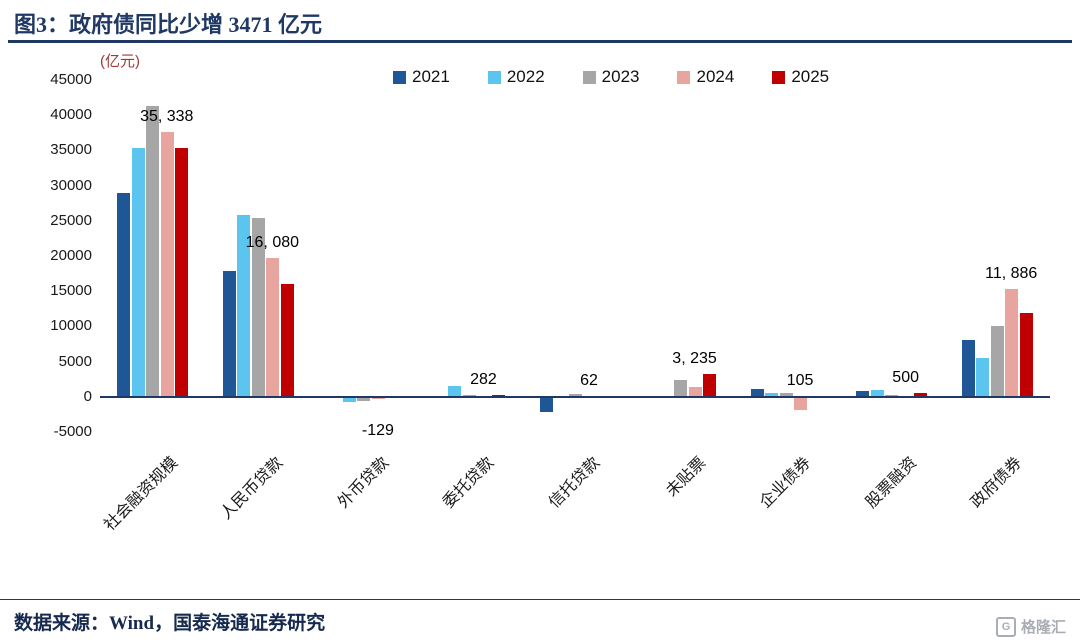 This screenshot has height=644, width=1080. What do you see at coordinates (87, 396) in the screenshot?
I see `y-tick-0: 0` at bounding box center [87, 396].